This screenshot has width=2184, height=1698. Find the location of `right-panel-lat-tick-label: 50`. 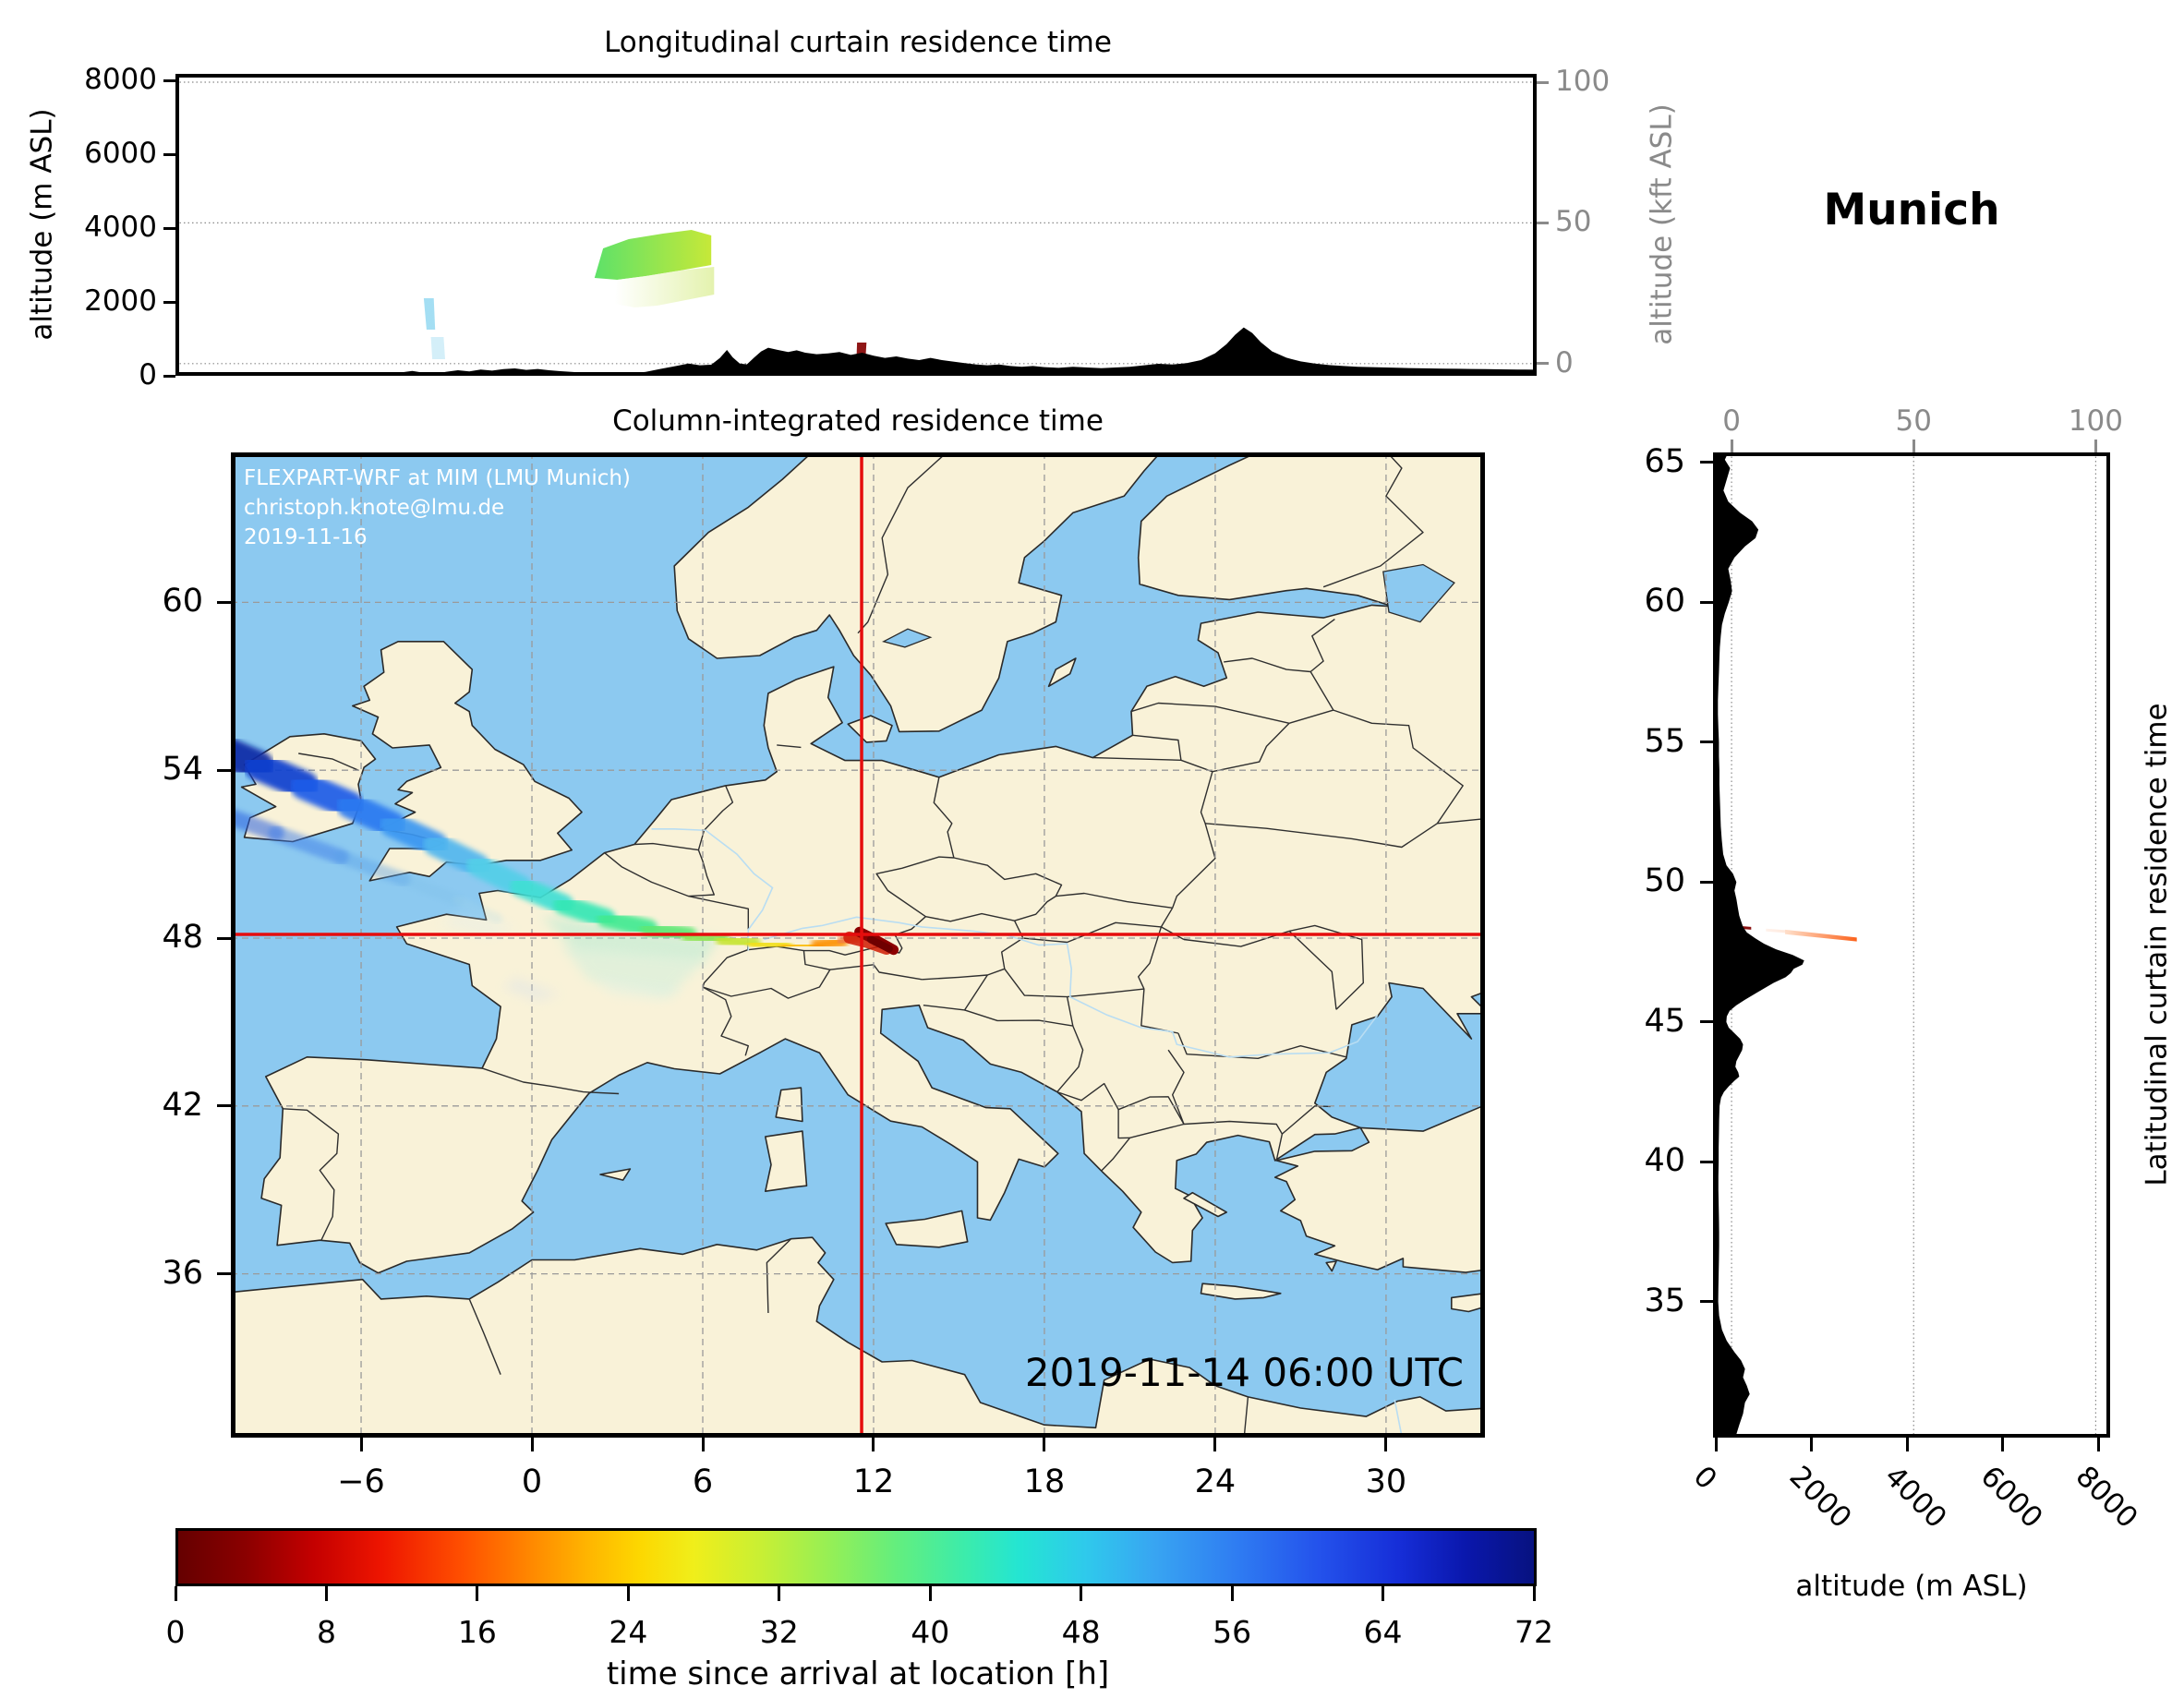

right-panel-lat-tick-label: 50 is located at coordinates (1664, 881).